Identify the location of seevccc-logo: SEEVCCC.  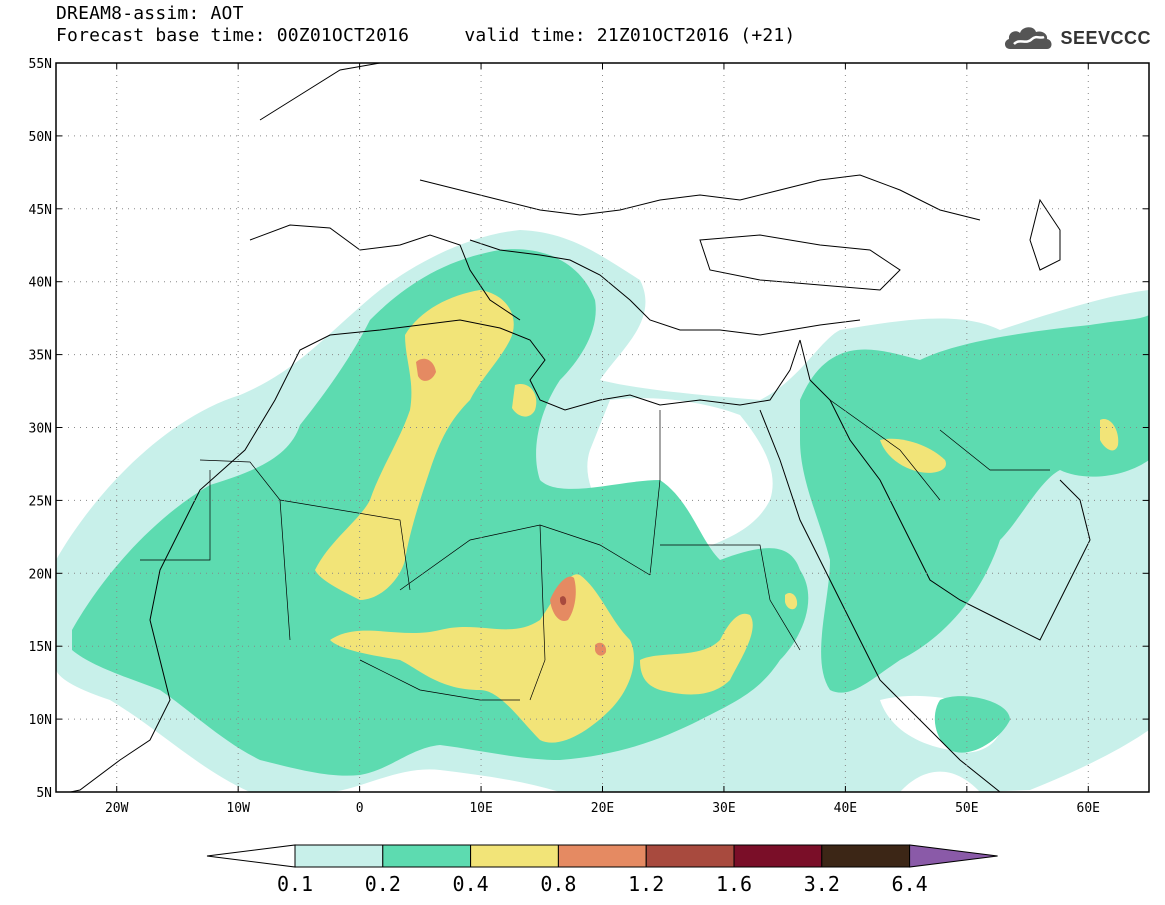
(1076, 38).